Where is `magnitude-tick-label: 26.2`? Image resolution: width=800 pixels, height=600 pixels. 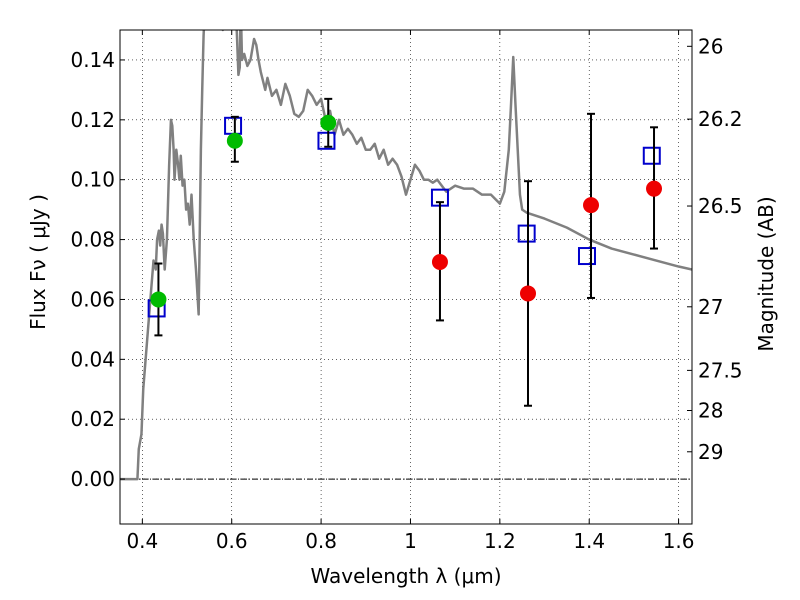 magnitude-tick-label: 26.2 is located at coordinates (720, 119).